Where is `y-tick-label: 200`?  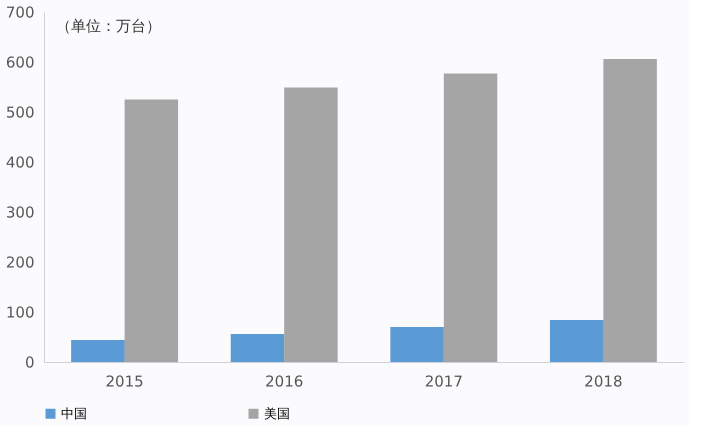 y-tick-label: 200 is located at coordinates (20, 263).